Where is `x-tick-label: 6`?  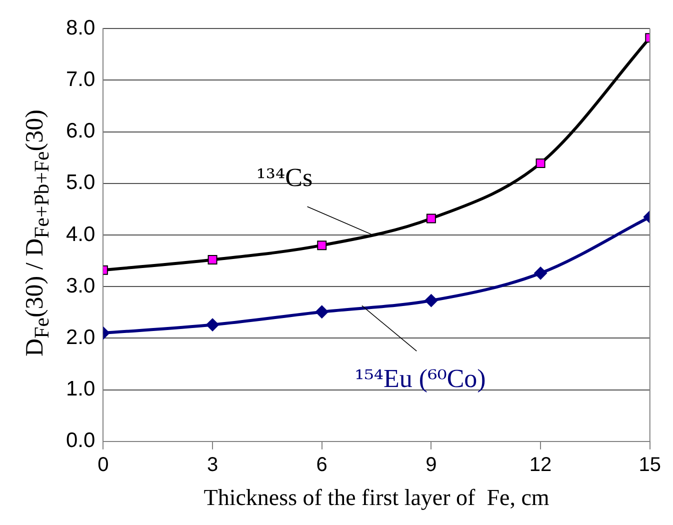
x-tick-label: 6 is located at coordinates (322, 465).